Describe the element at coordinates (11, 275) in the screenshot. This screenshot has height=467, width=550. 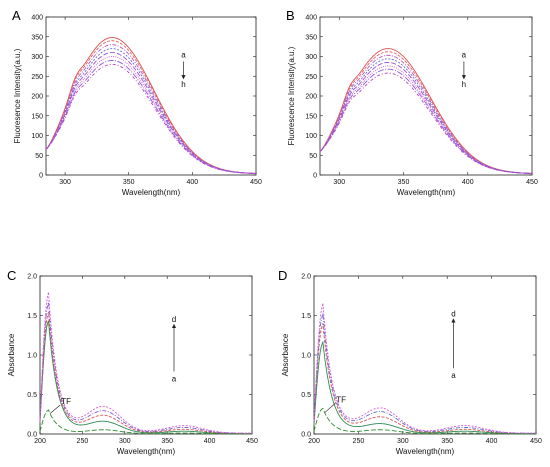
I see `panel-letter: C` at that location.